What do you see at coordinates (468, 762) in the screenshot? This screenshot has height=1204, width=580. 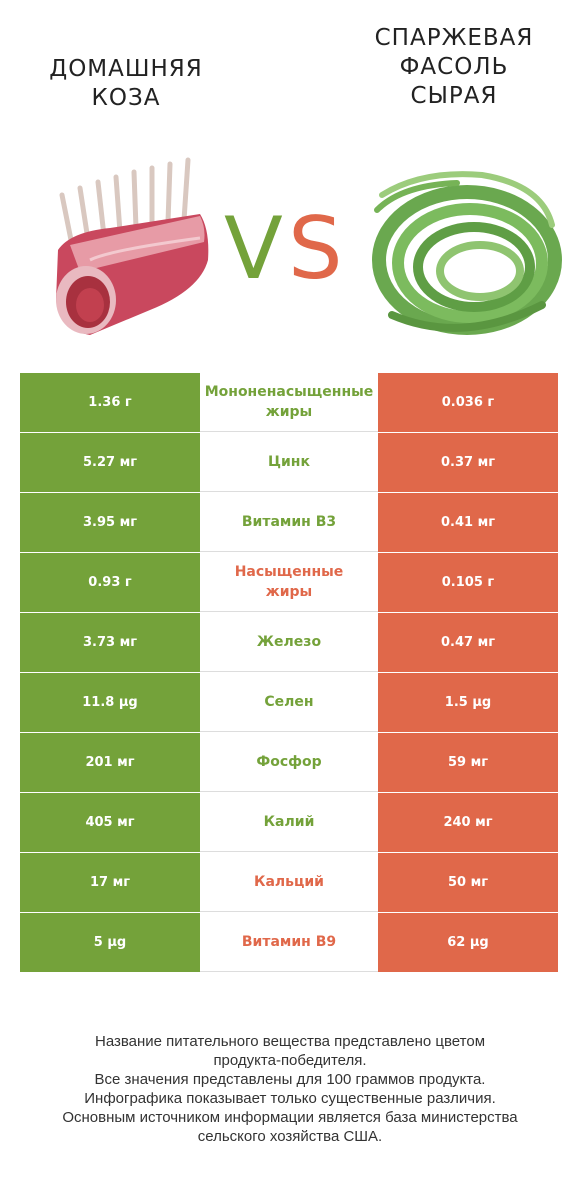 I see `right-value: 59 мг` at bounding box center [468, 762].